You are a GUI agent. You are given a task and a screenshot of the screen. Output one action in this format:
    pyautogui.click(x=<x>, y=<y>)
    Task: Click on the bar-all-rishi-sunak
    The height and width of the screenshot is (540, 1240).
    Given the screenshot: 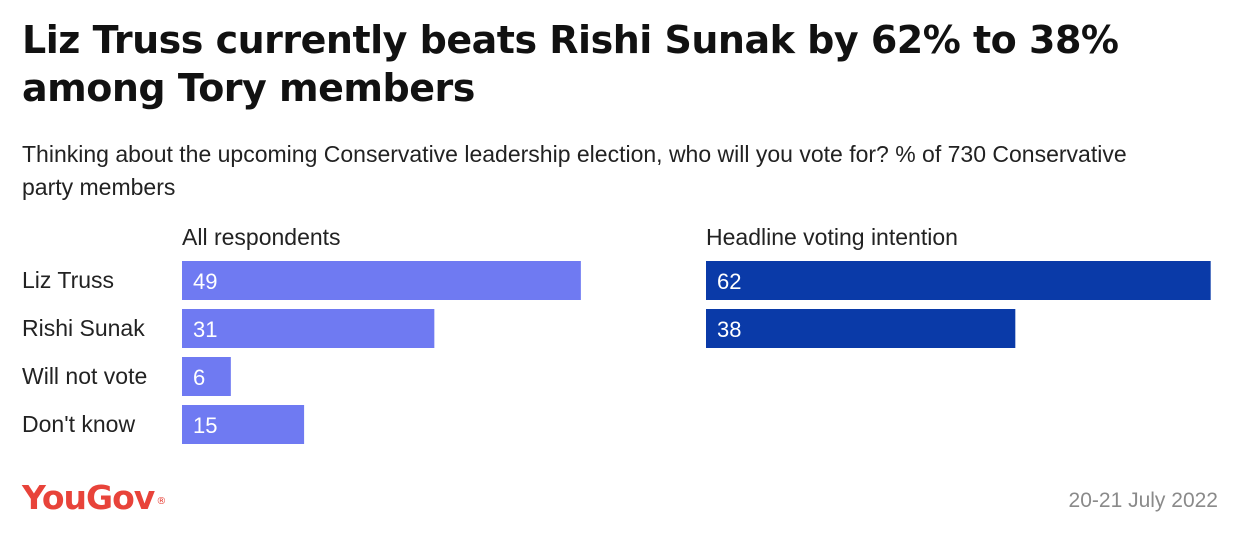 What is the action you would take?
    pyautogui.click(x=308, y=328)
    